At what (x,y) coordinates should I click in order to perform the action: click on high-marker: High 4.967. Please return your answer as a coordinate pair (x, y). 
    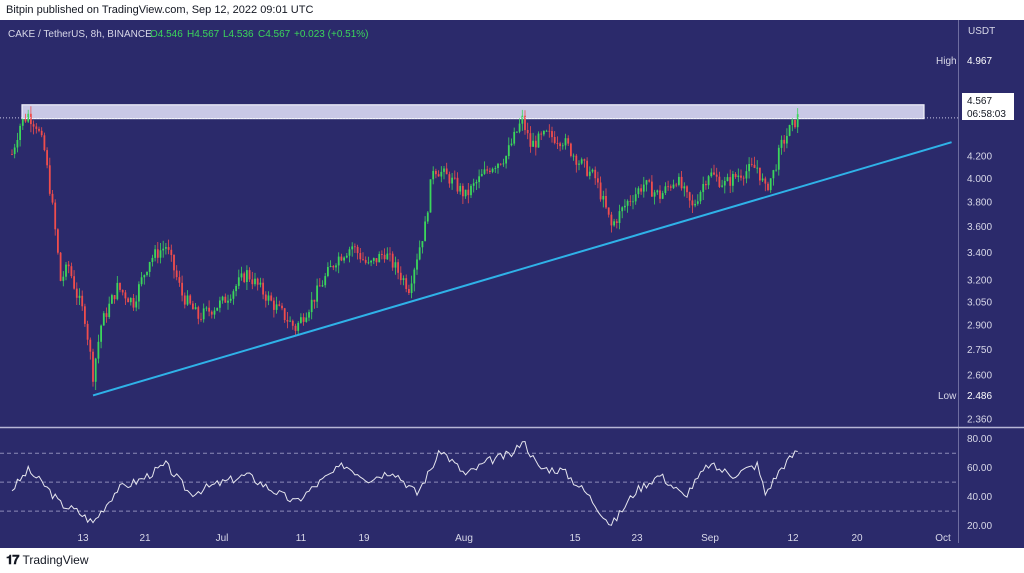
    Looking at the image, I should click on (964, 61).